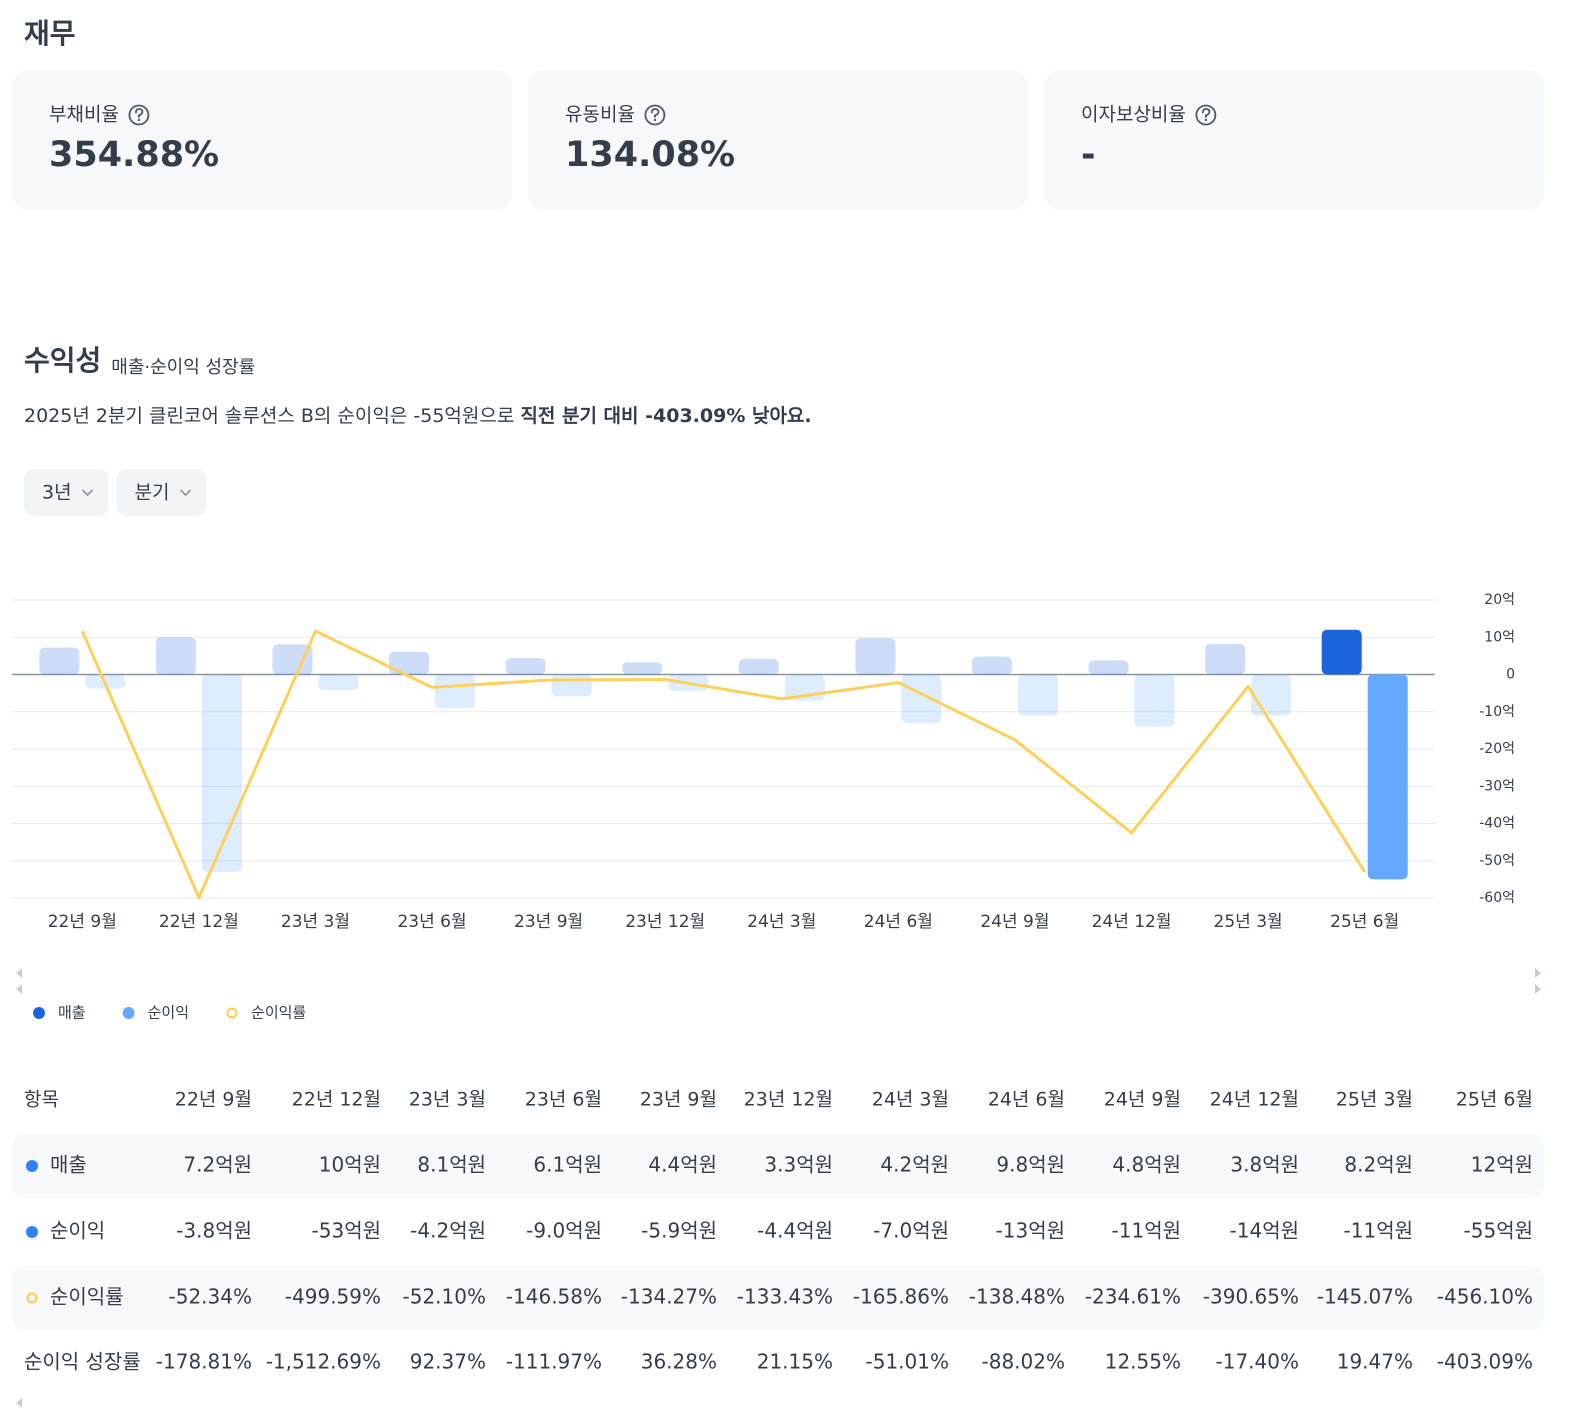 This screenshot has width=1576, height=1416. I want to click on metric-card, so click(1294, 140).